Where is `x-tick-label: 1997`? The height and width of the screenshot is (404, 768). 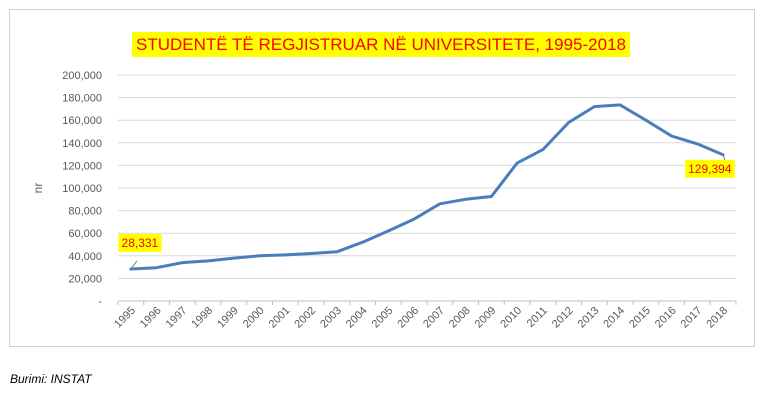 x-tick-label: 1997 is located at coordinates (177, 318).